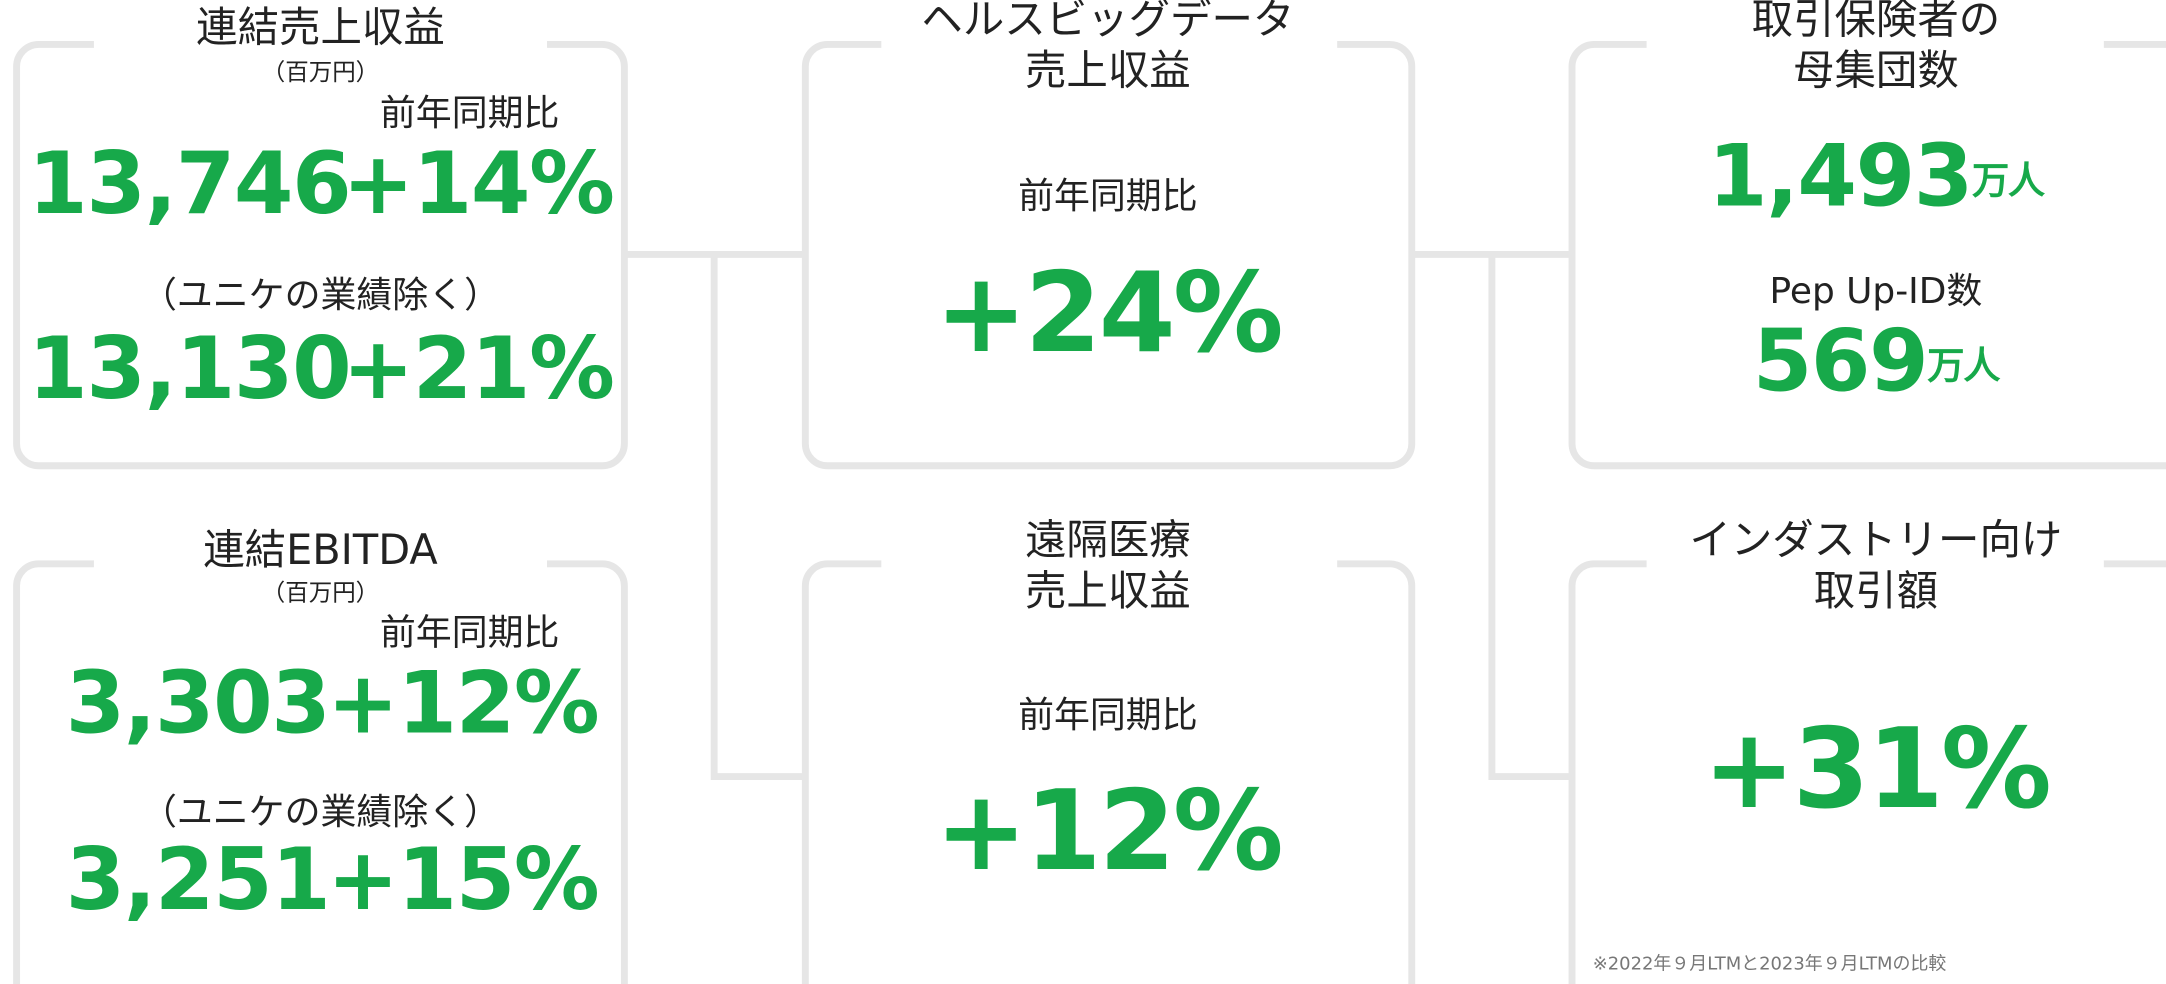 This screenshot has width=2166, height=984. Describe the element at coordinates (1108, 313) in the screenshot. I see `change: +24%` at that location.